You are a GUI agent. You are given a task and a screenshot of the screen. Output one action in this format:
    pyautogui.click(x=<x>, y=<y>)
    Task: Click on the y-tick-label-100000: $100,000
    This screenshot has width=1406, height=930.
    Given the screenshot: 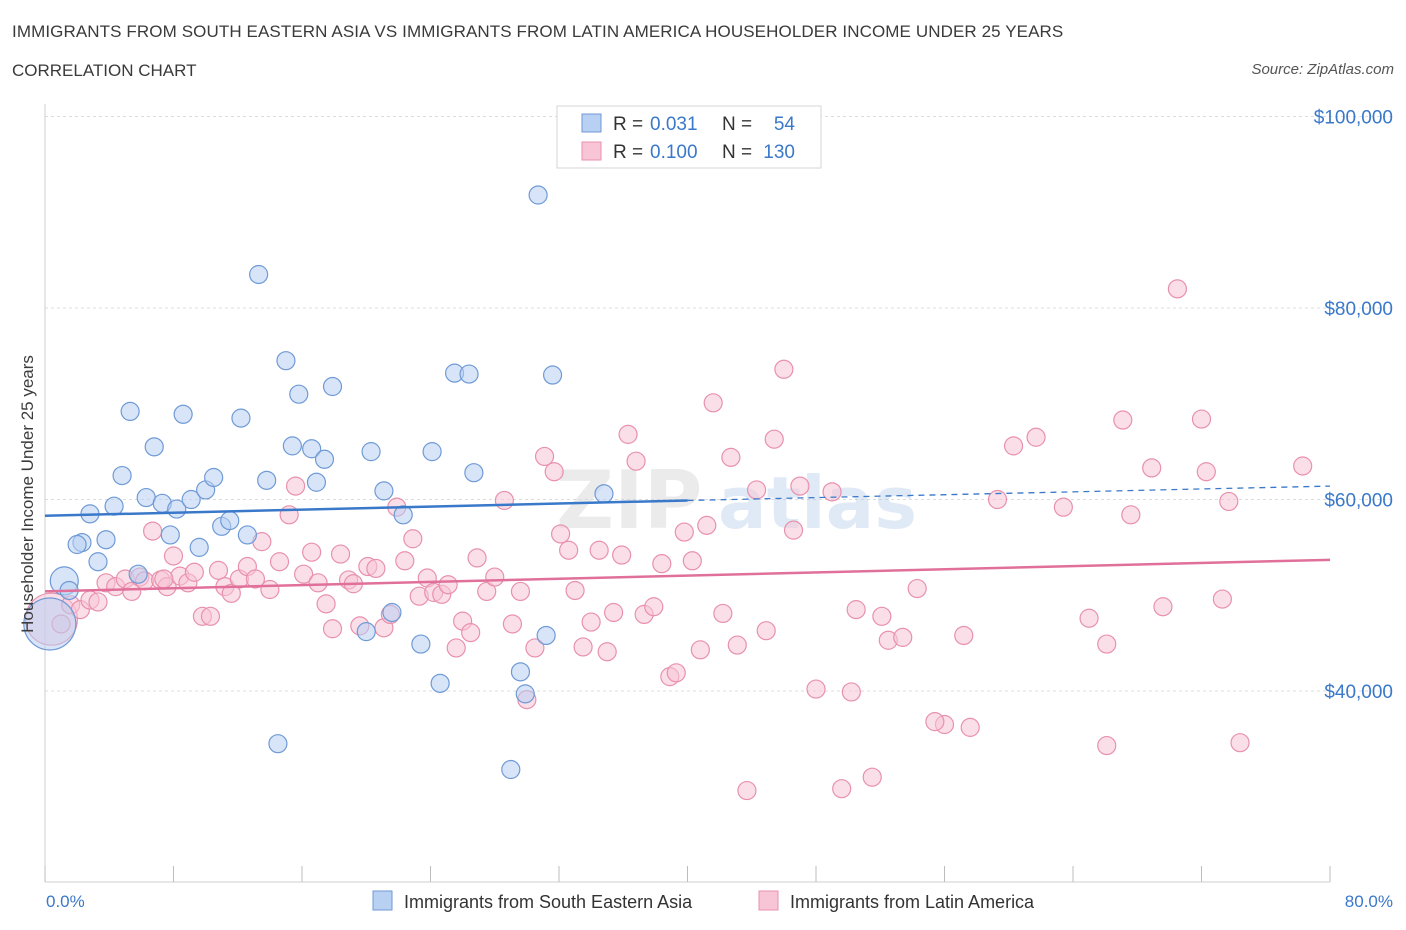 What is the action you would take?
    pyautogui.click(x=1353, y=118)
    